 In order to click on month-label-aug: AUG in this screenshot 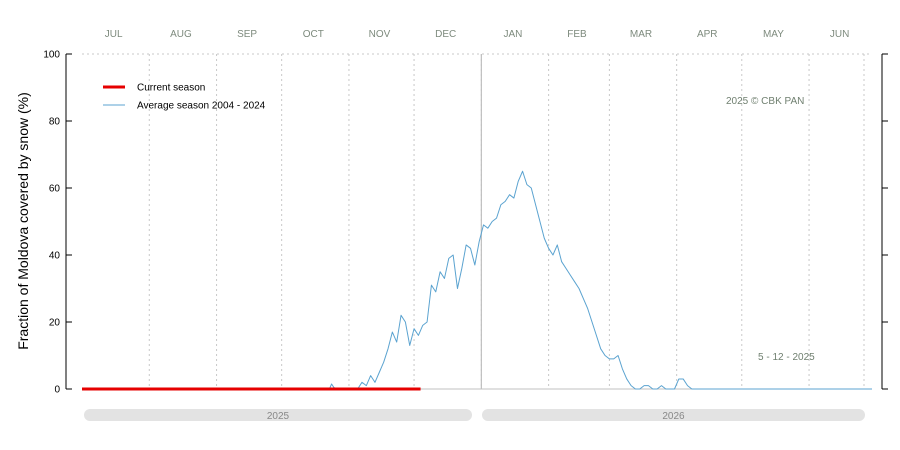, I will do `click(181, 34)`.